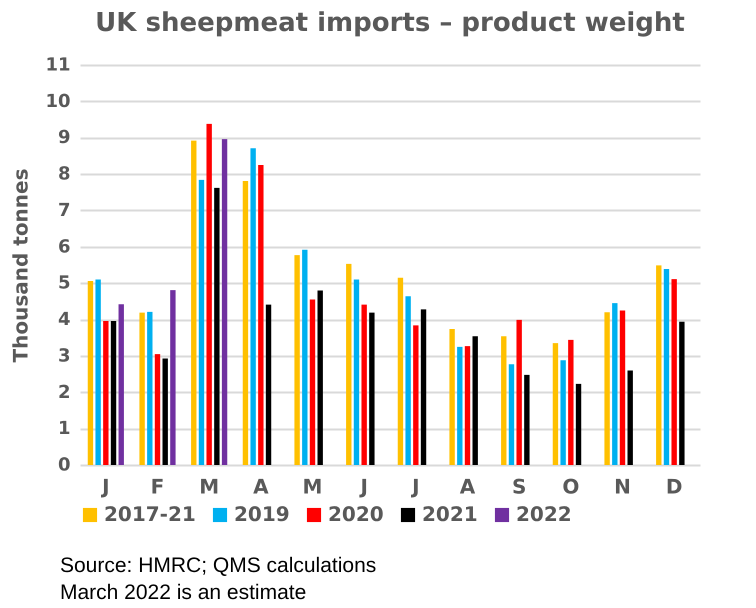  What do you see at coordinates (622, 486) in the screenshot?
I see `x-tick-label: N` at bounding box center [622, 486].